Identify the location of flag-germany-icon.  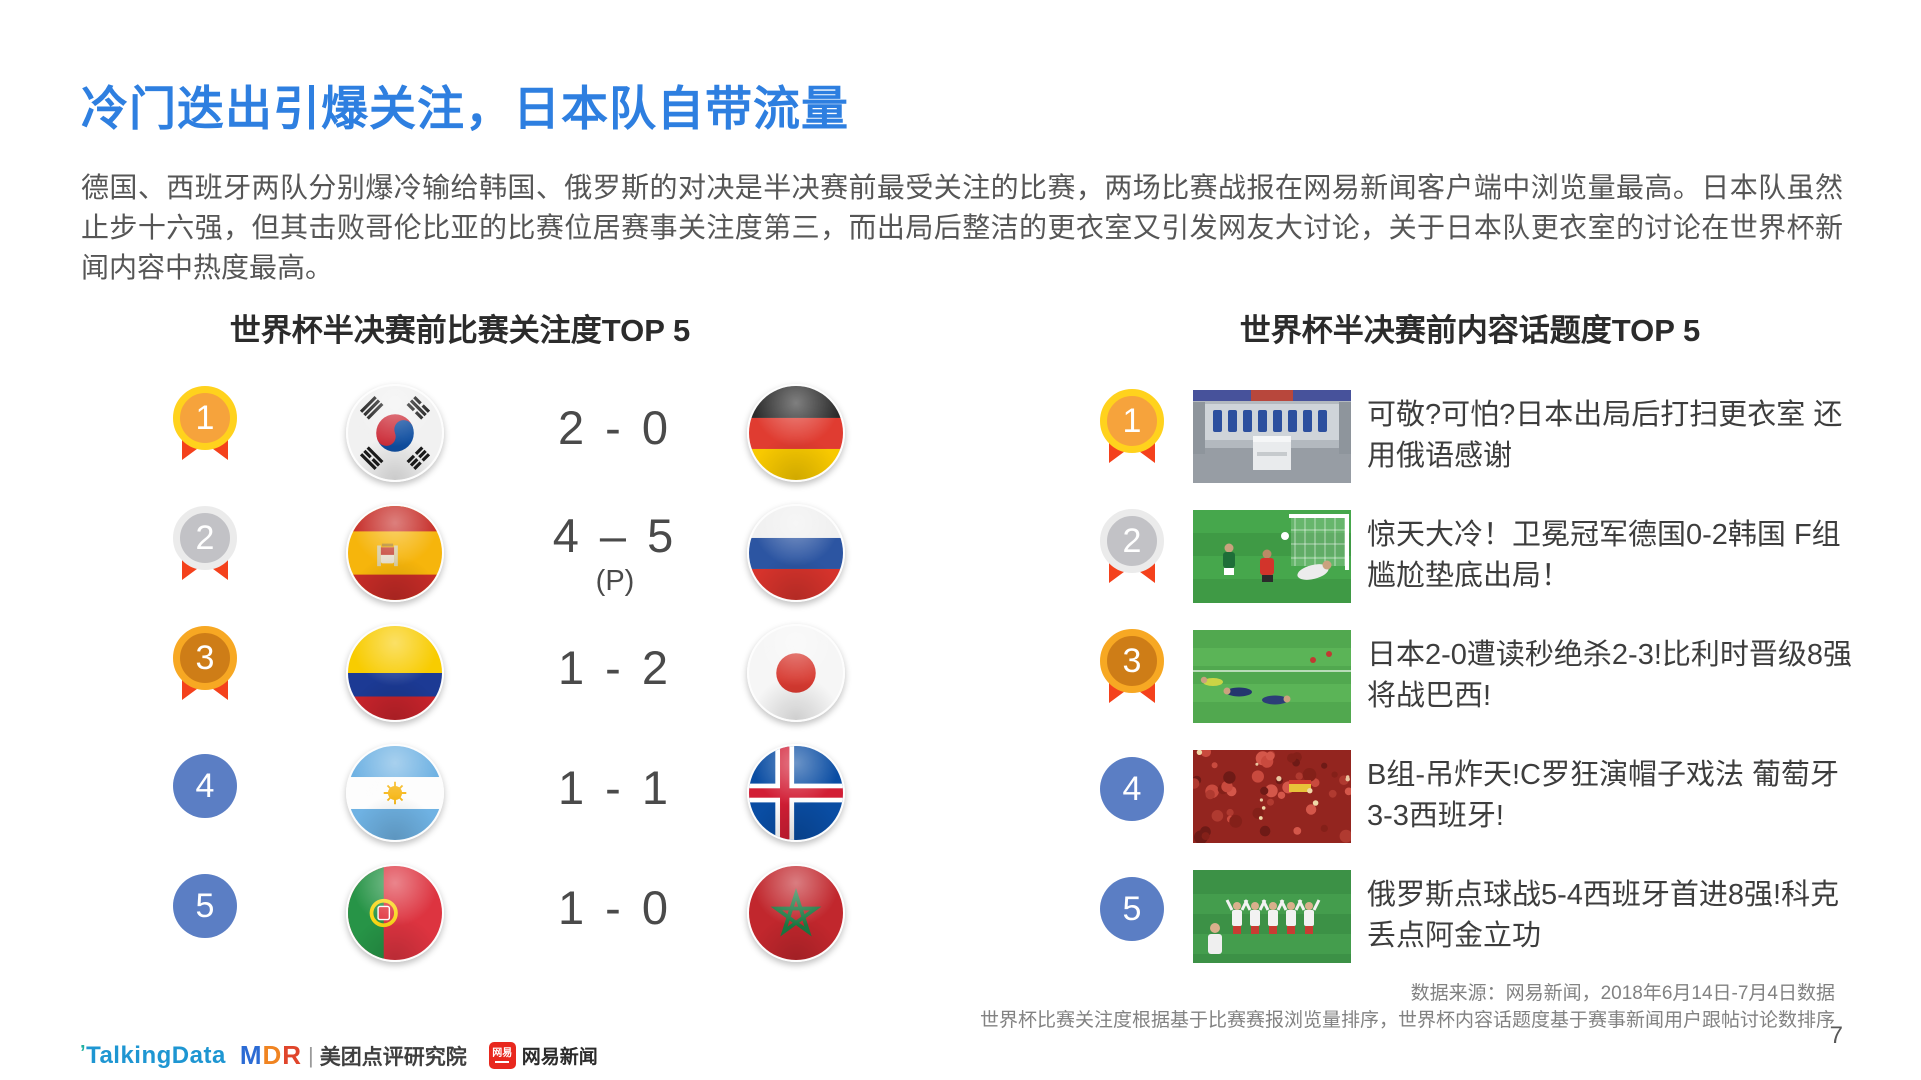
(796, 433).